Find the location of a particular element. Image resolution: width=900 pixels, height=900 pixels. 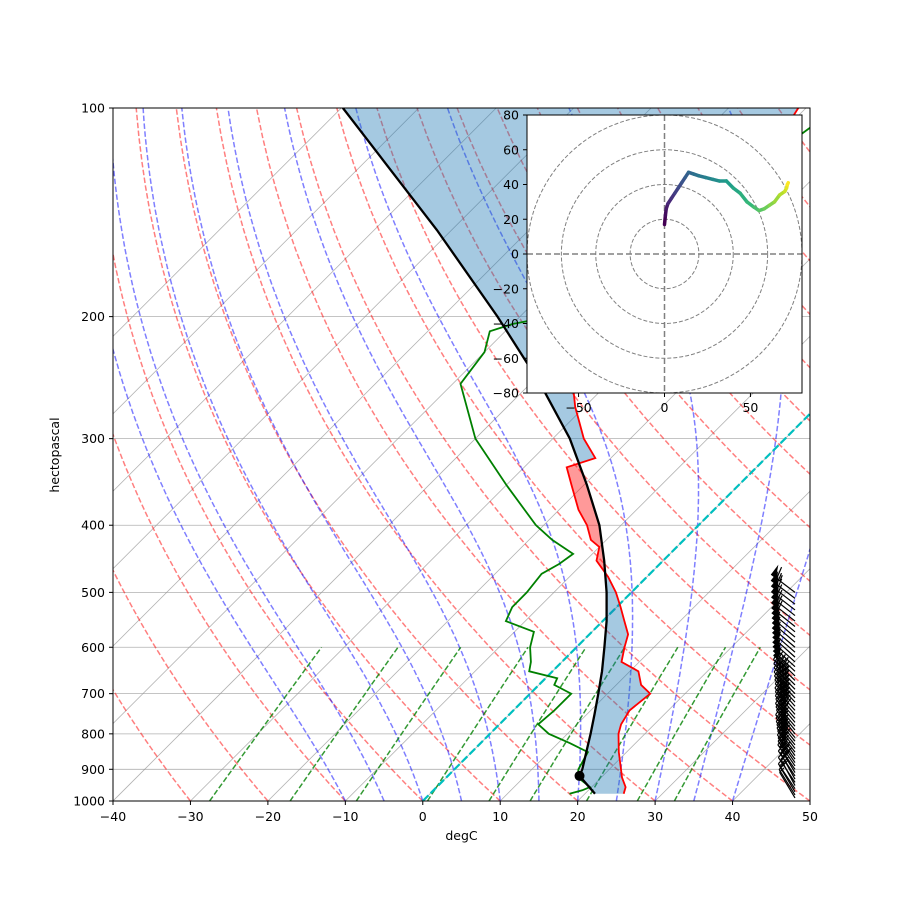

y-tick-label: 800 is located at coordinates (93, 733).